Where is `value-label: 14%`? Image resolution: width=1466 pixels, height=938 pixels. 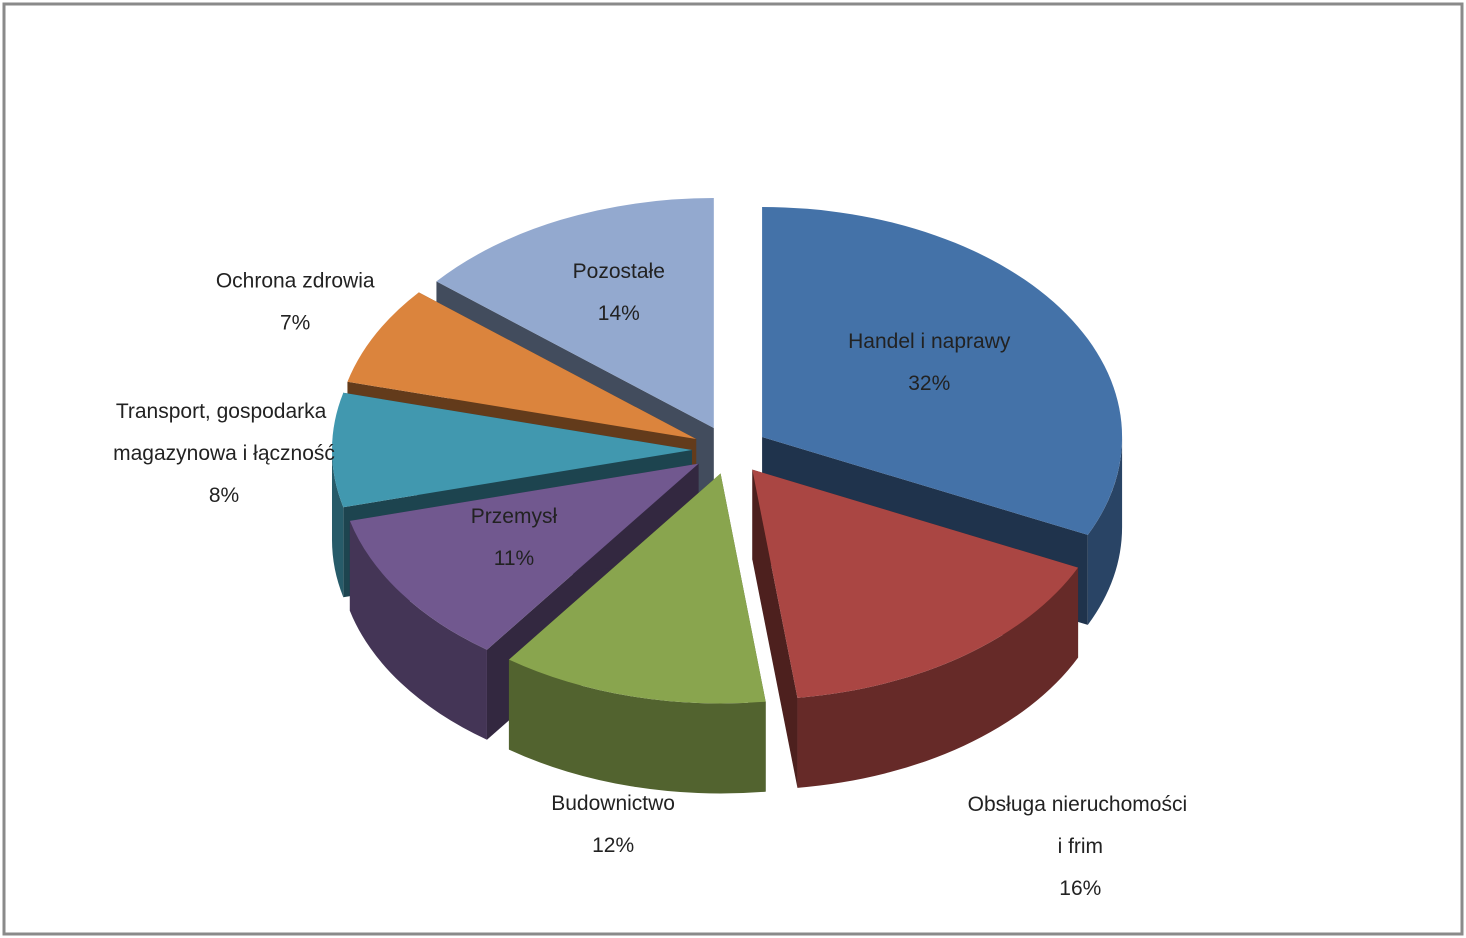 value-label: 14% is located at coordinates (619, 313).